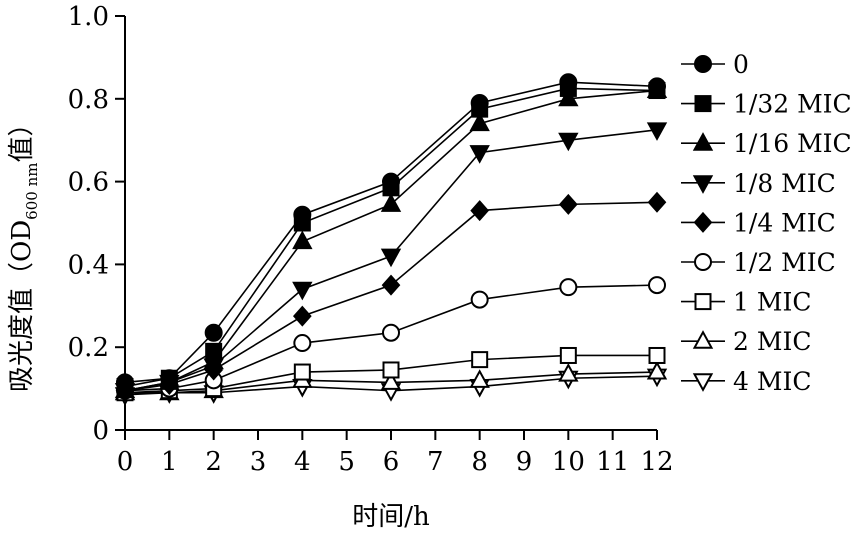  Describe the element at coordinates (32, 191) in the screenshot. I see `y-axis-title-subscript: 600 nm` at that location.